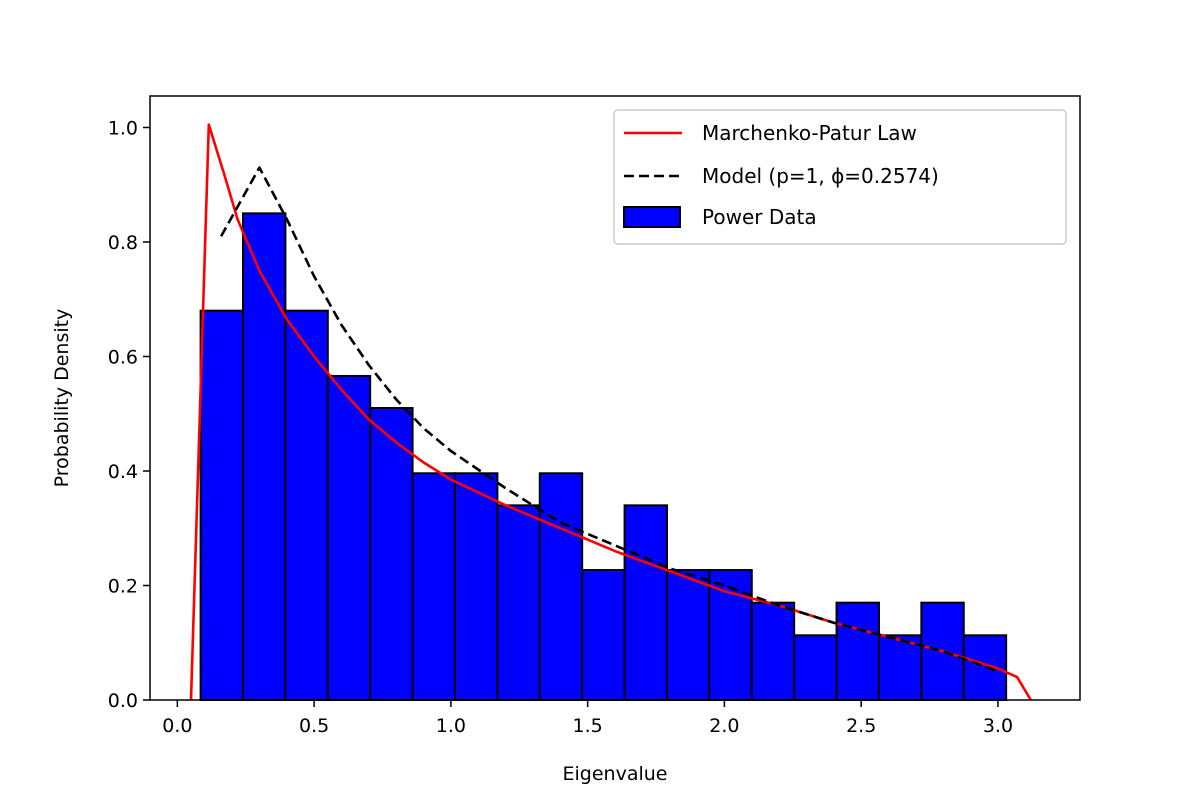 The width and height of the screenshot is (1200, 800). What do you see at coordinates (129, 414) in the screenshot?
I see `y-axis-ticks: 0.0 0.2 0.4 0.6 0.8 1.0` at bounding box center [129, 414].